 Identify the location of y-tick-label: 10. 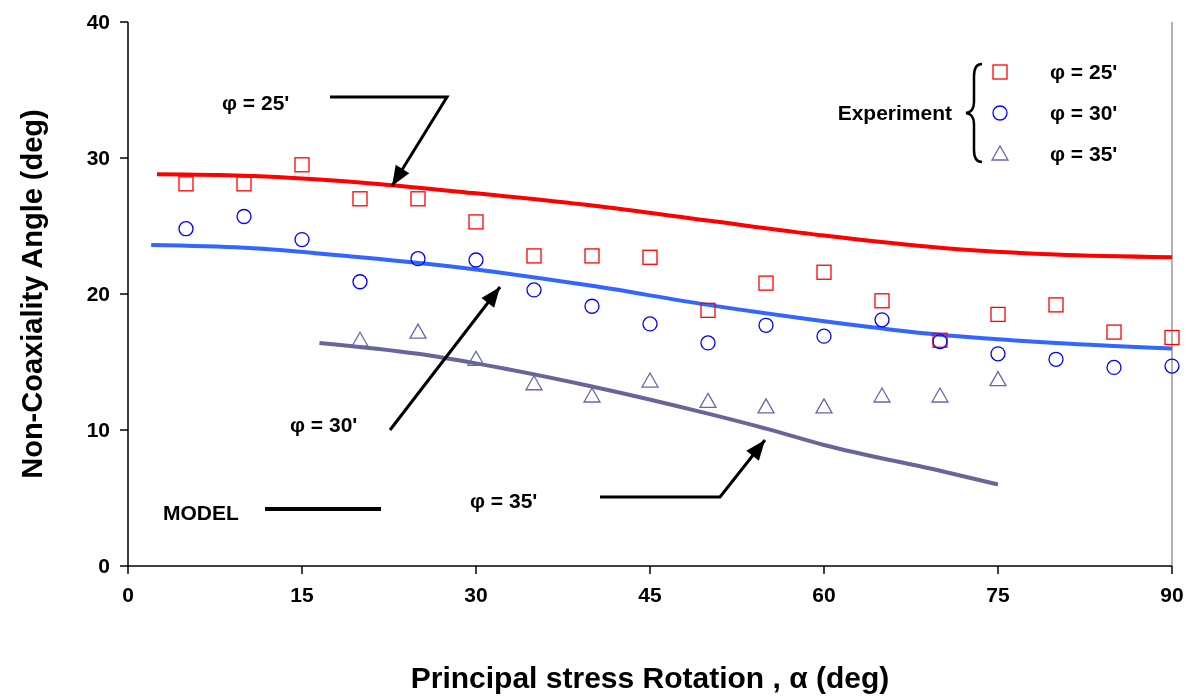
(98, 429).